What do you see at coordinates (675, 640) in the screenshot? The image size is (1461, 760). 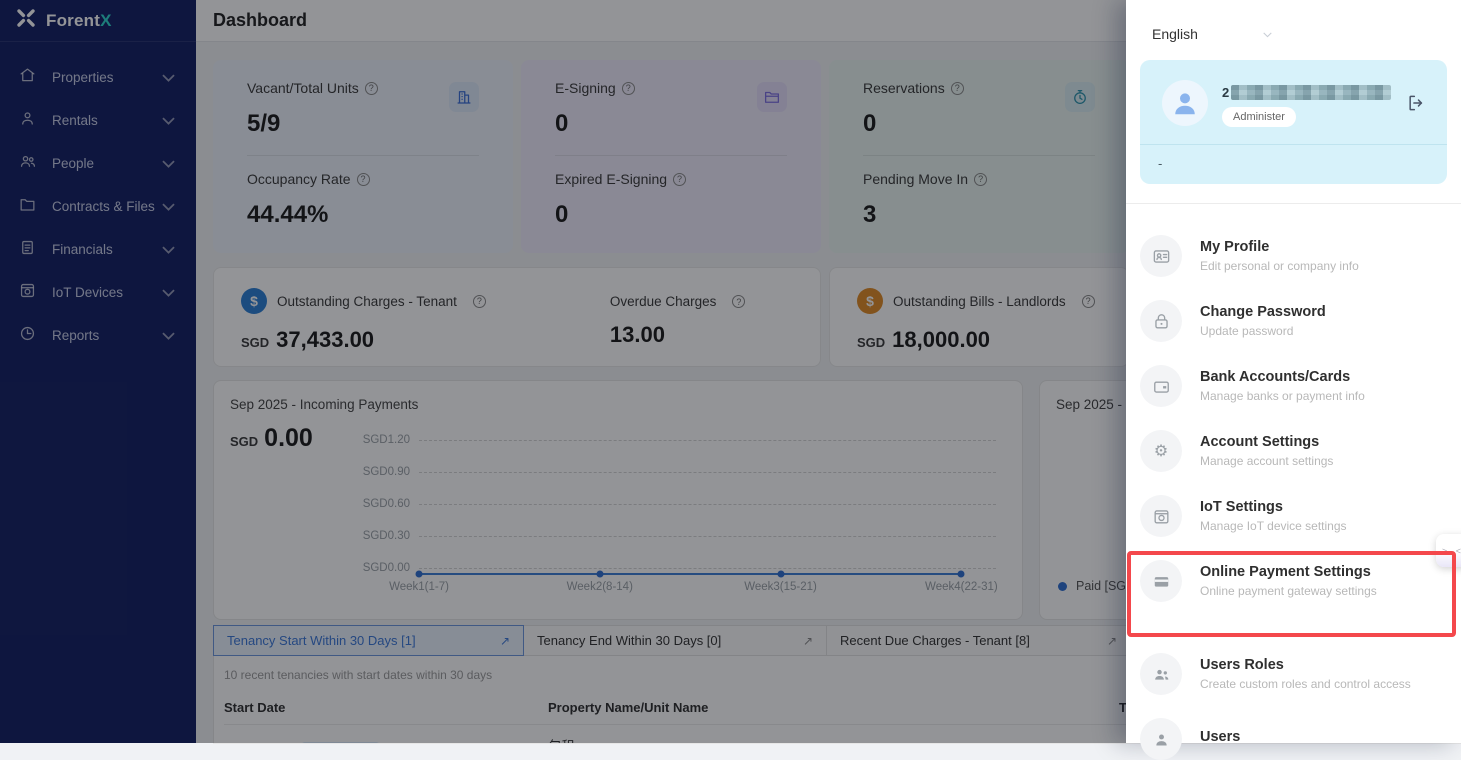 I see `tab-tenancy-end: Tenancy End Within 30 Days [0] ↗` at bounding box center [675, 640].